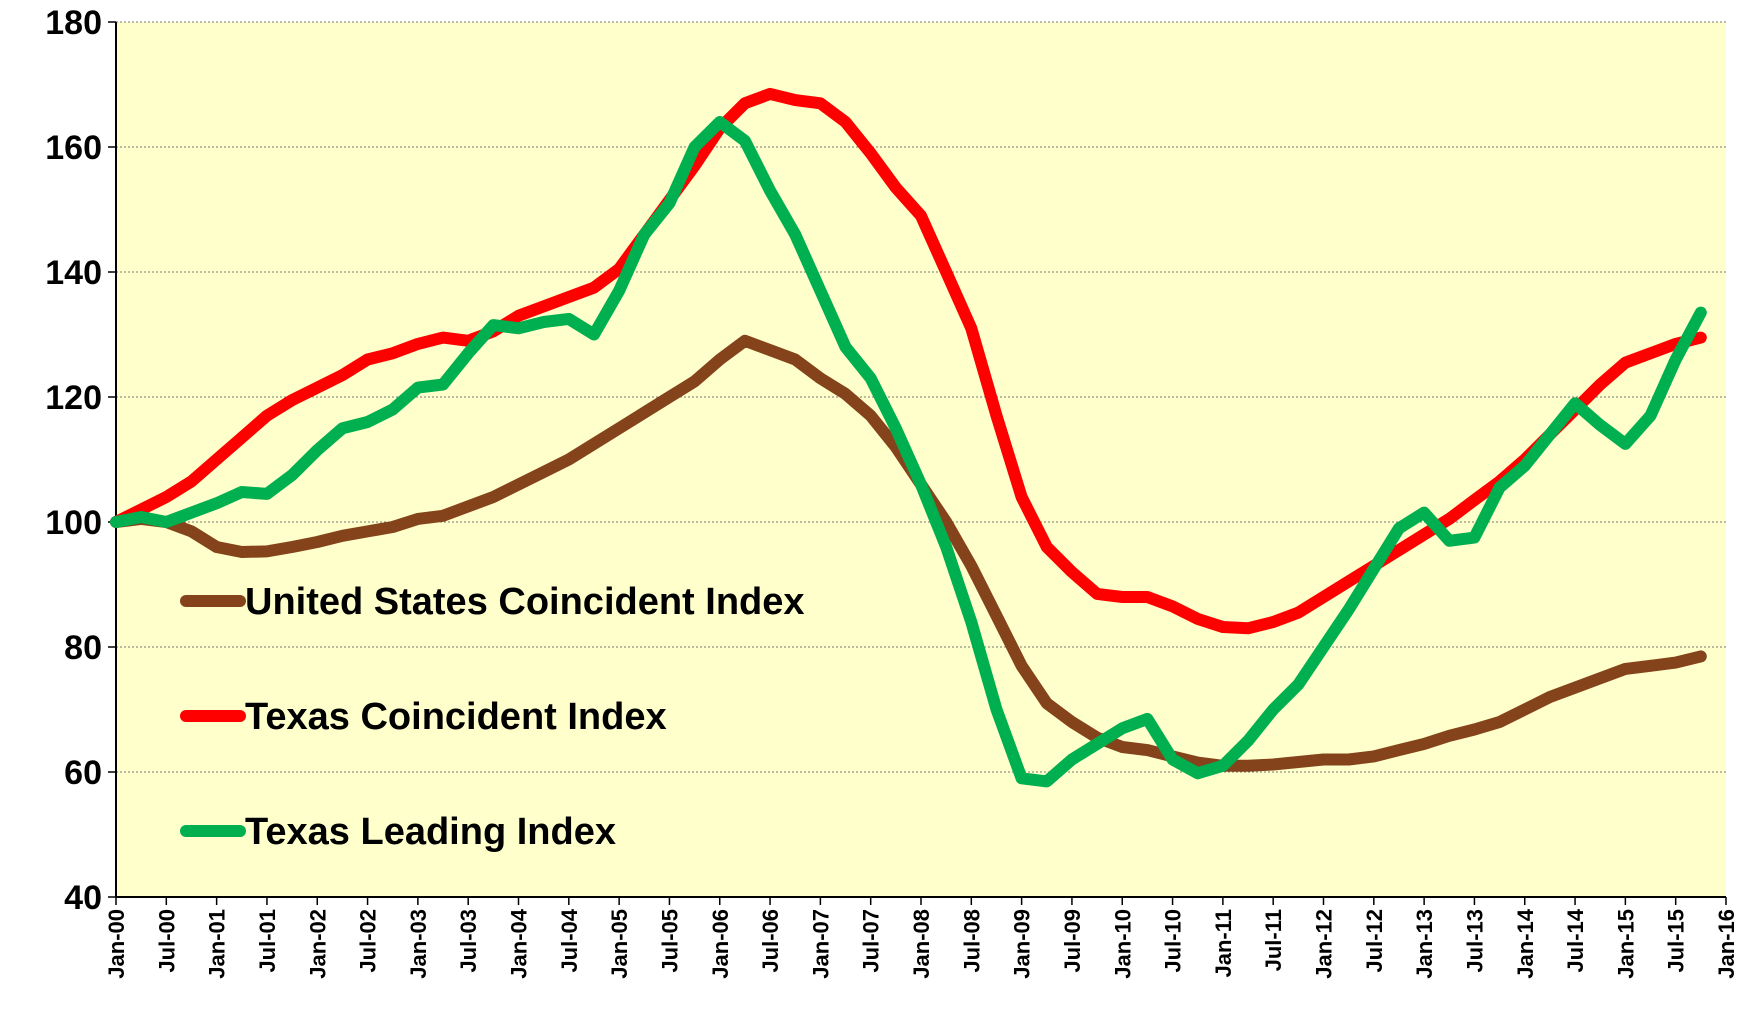 Image resolution: width=1748 pixels, height=1016 pixels. What do you see at coordinates (418, 944) in the screenshot?
I see `x-tick-label: Jan-03` at bounding box center [418, 944].